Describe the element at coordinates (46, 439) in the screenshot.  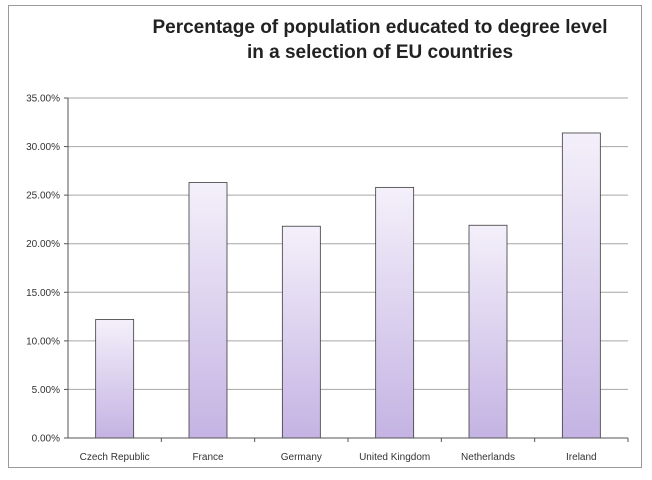
I see `y-tick-label: 0.00%` at that location.